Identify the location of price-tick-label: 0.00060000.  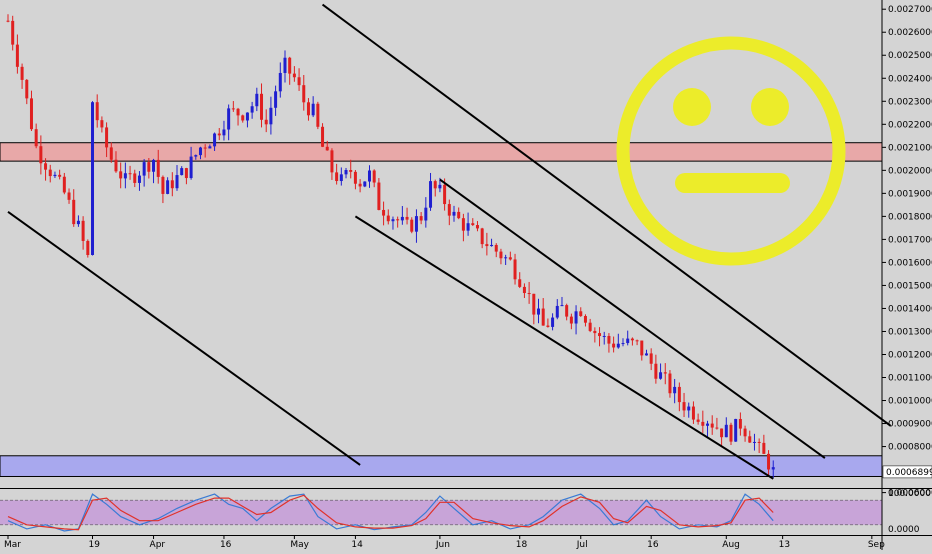
(910, 494).